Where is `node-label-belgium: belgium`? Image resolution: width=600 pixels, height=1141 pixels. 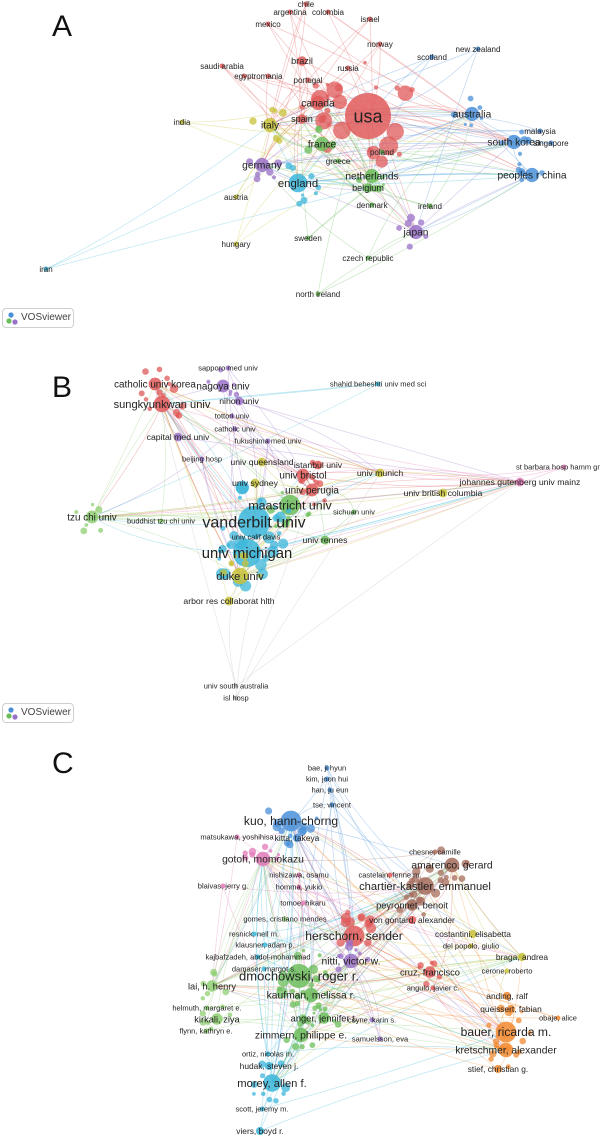 node-label-belgium: belgium is located at coordinates (368, 188).